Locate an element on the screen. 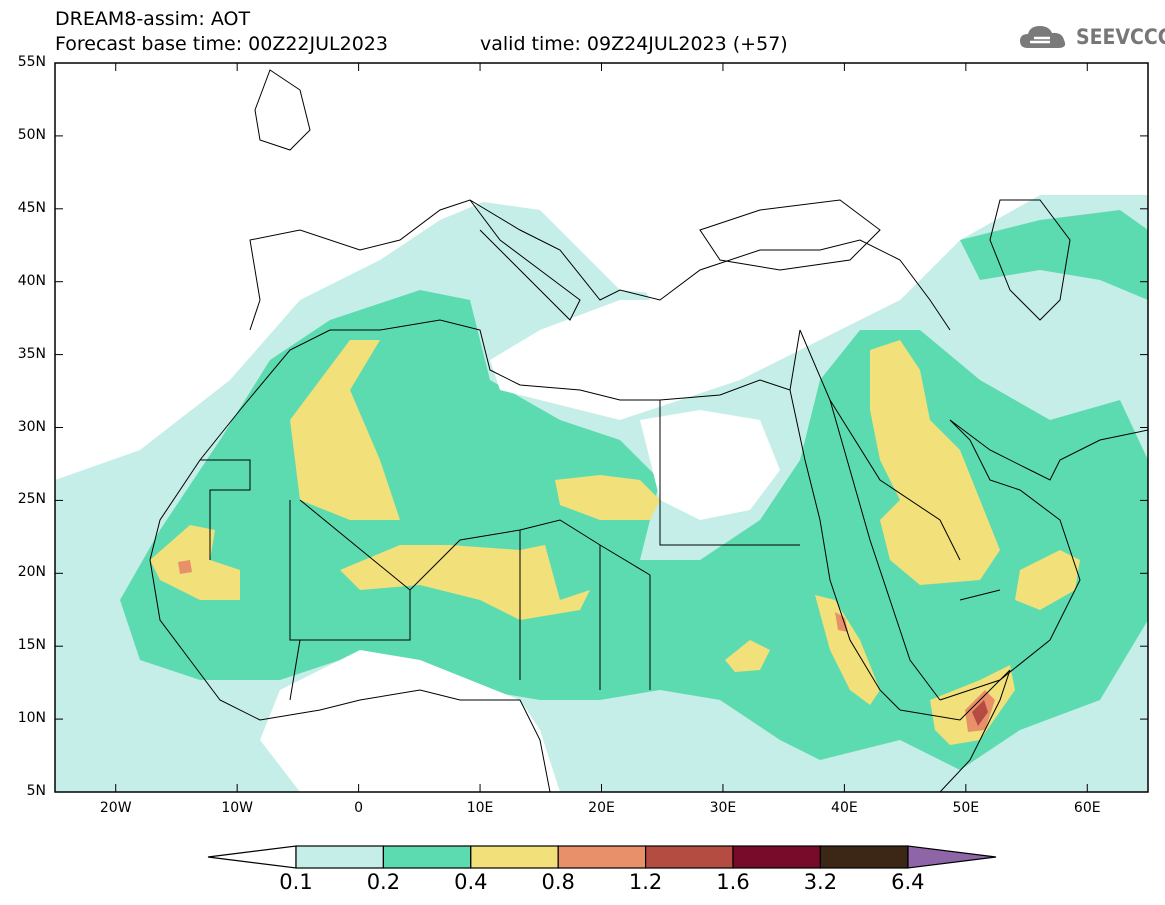 This screenshot has height=905, width=1165. lat-label: 30N is located at coordinates (31, 426).